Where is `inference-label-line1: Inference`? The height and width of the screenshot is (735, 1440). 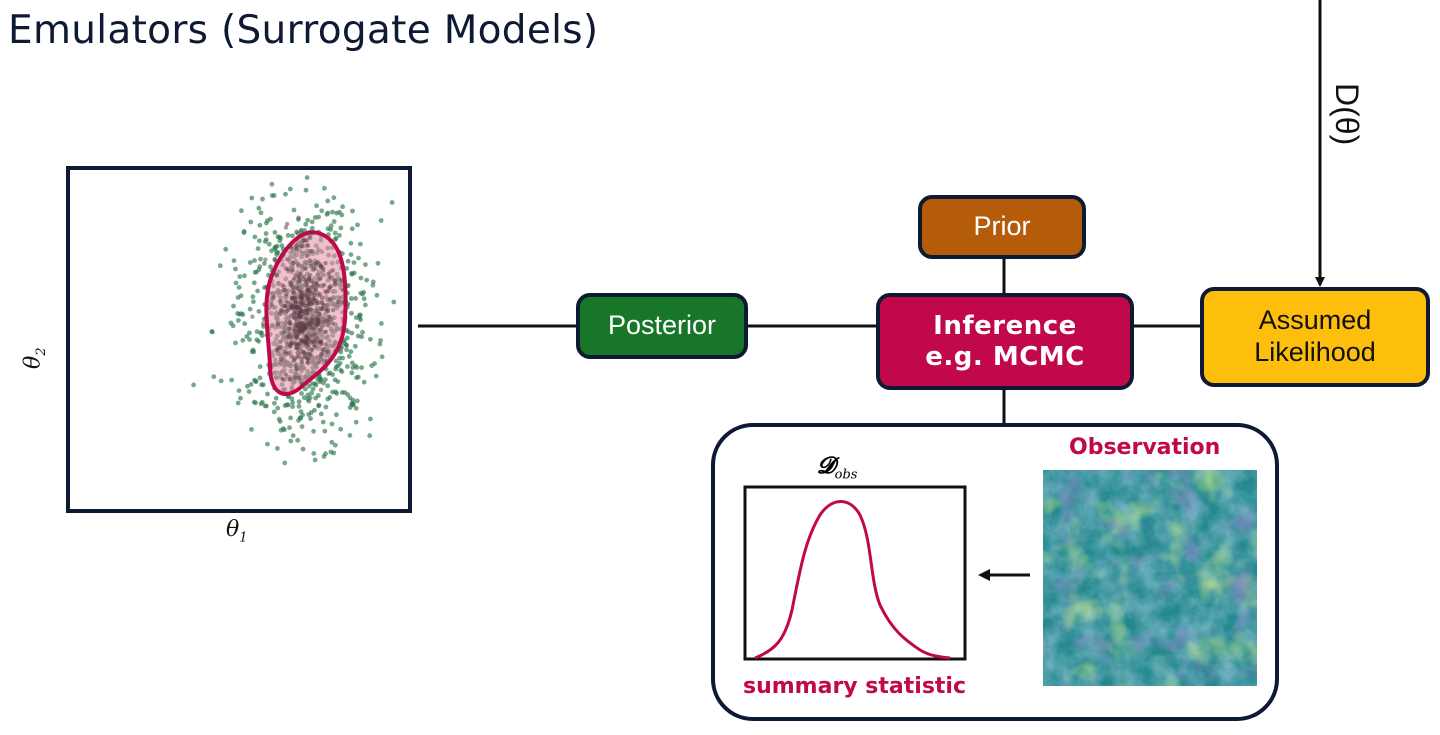
inference-label-line1: Inference is located at coordinates (1005, 325).